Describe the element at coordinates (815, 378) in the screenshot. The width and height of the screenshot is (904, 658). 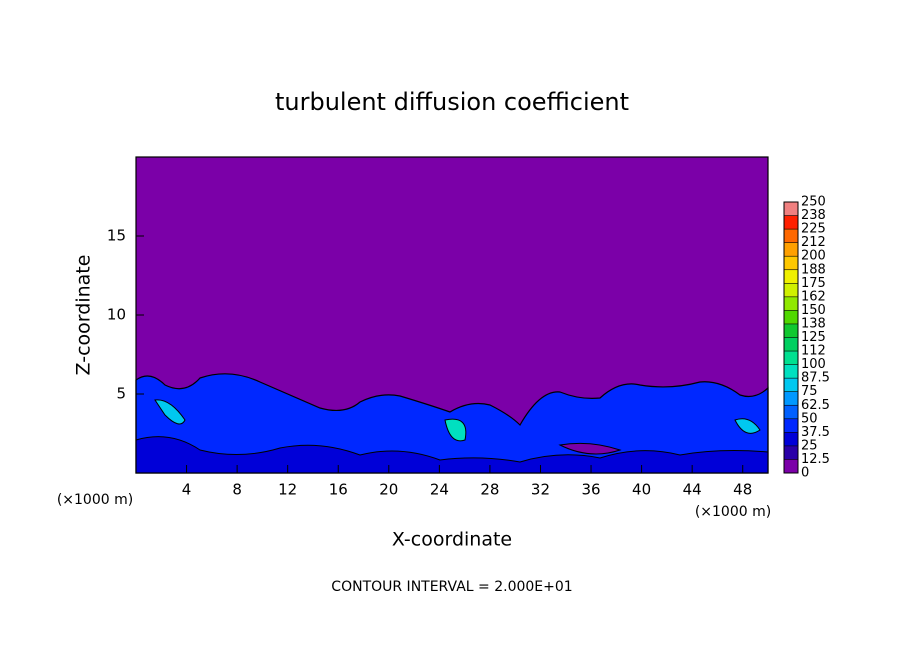
I see `colorbar-label: 87.5` at that location.